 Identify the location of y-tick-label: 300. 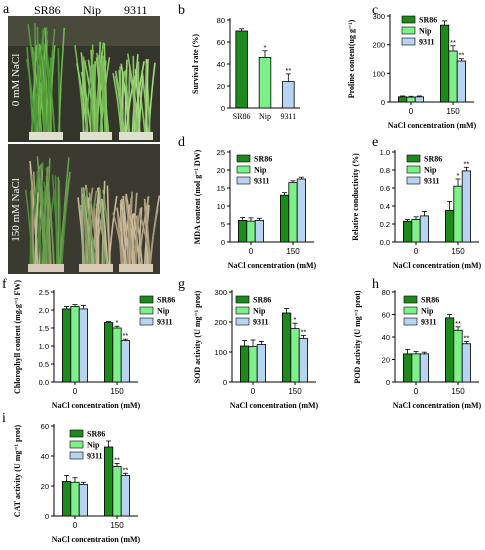
(378, 16).